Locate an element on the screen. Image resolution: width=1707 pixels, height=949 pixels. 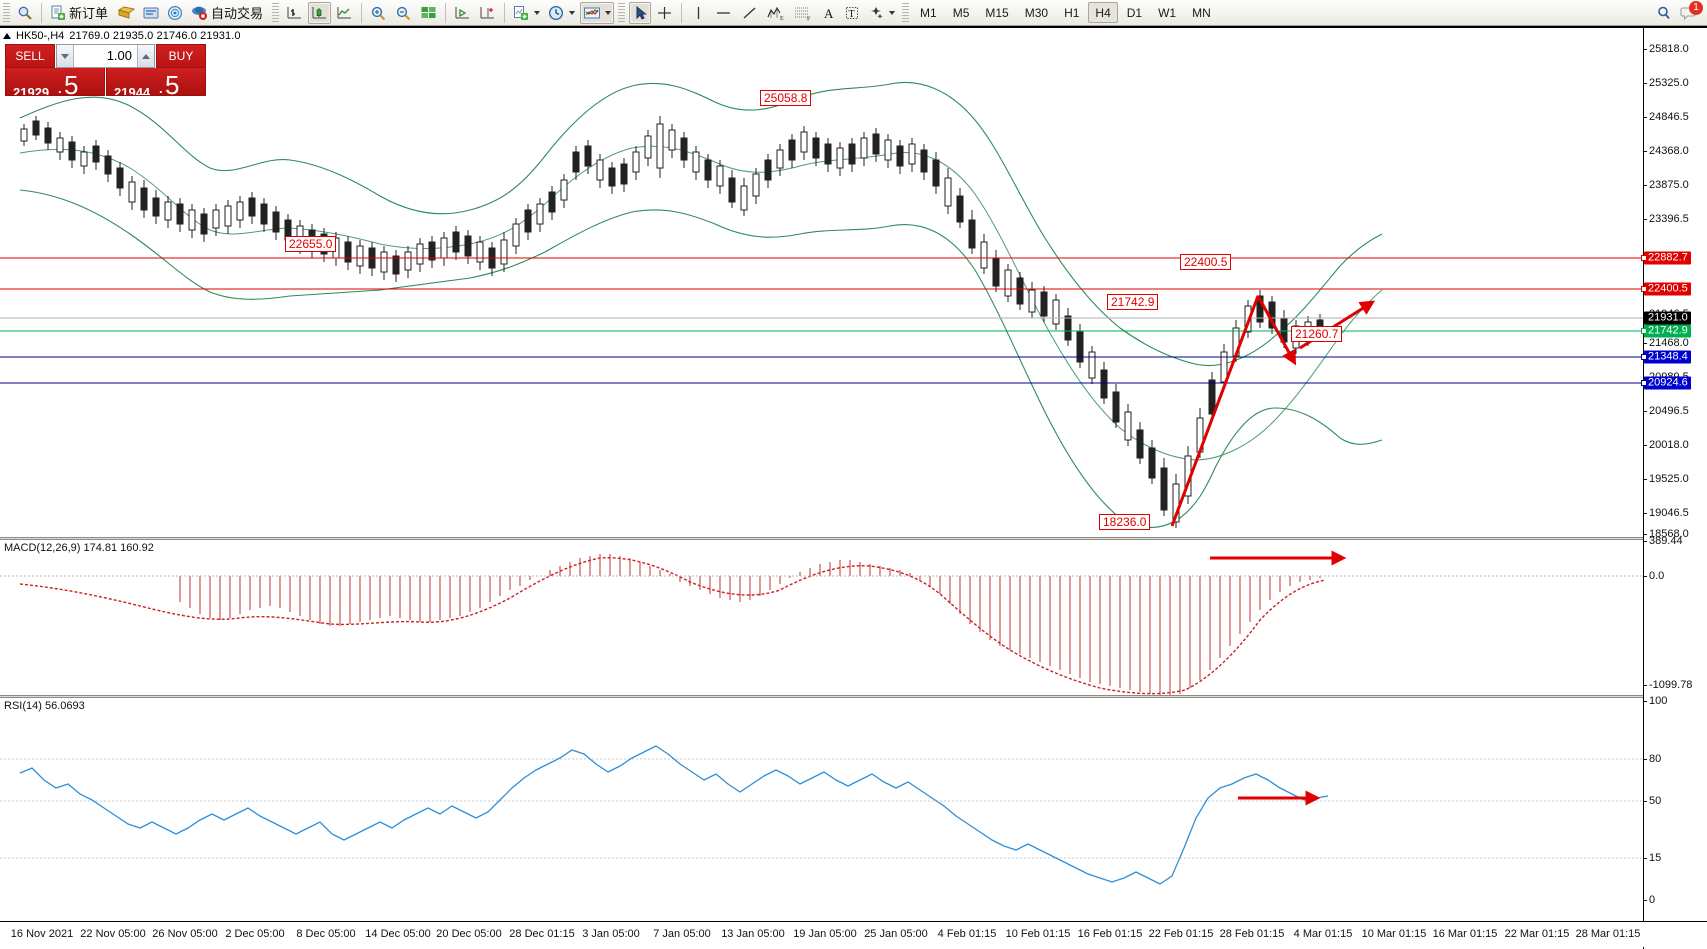
horizontal-line-icon is located at coordinates (723, 13).